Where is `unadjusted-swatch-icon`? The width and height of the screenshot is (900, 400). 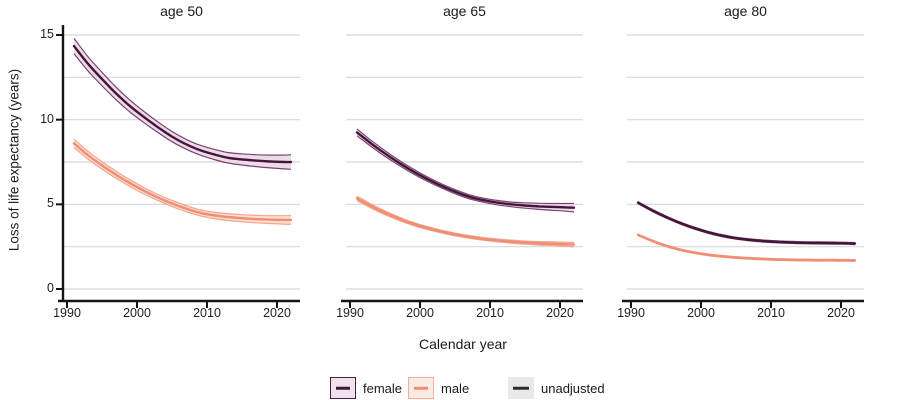 unadjusted-swatch-icon is located at coordinates (521, 388).